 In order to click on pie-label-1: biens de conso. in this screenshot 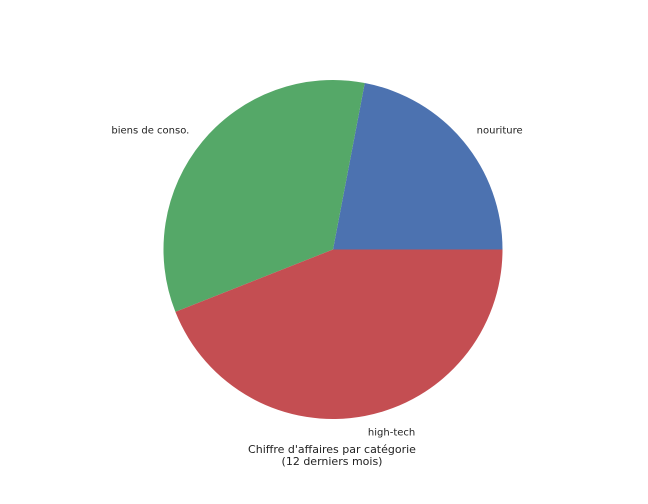, I will do `click(150, 131)`.